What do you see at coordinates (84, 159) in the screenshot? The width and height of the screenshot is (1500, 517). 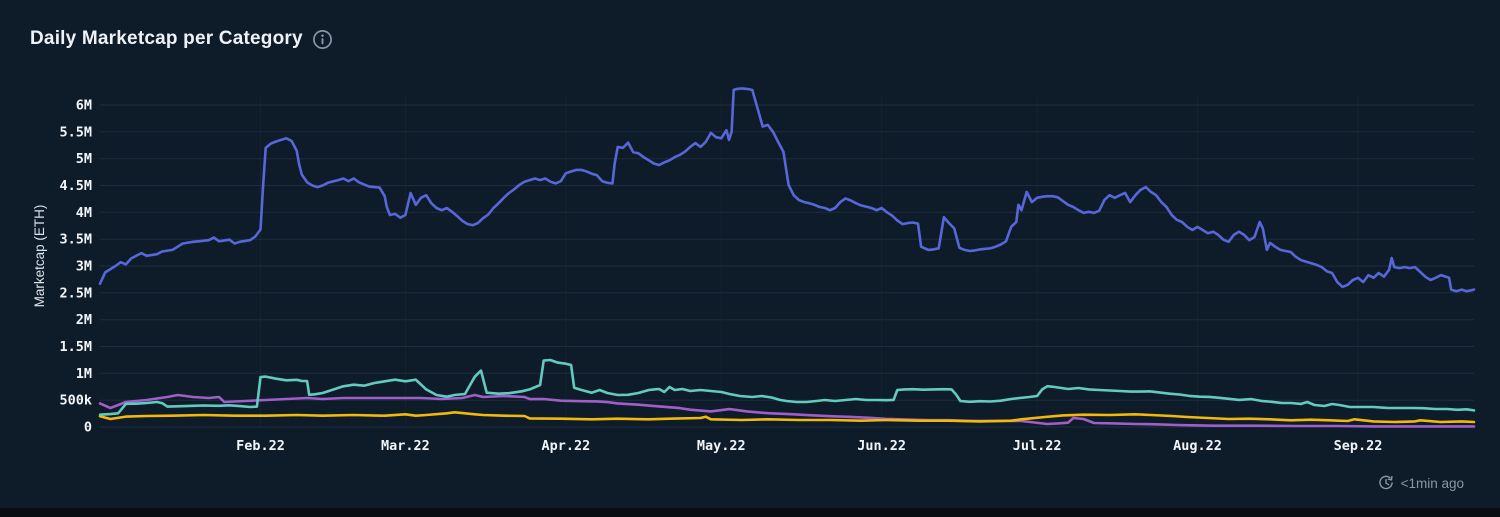 I see `y-tick-label: 5M` at bounding box center [84, 159].